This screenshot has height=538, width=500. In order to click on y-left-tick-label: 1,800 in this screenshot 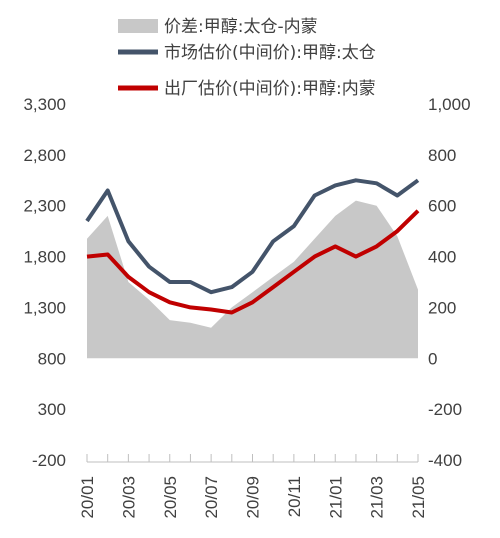, I will do `click(44, 257)`.